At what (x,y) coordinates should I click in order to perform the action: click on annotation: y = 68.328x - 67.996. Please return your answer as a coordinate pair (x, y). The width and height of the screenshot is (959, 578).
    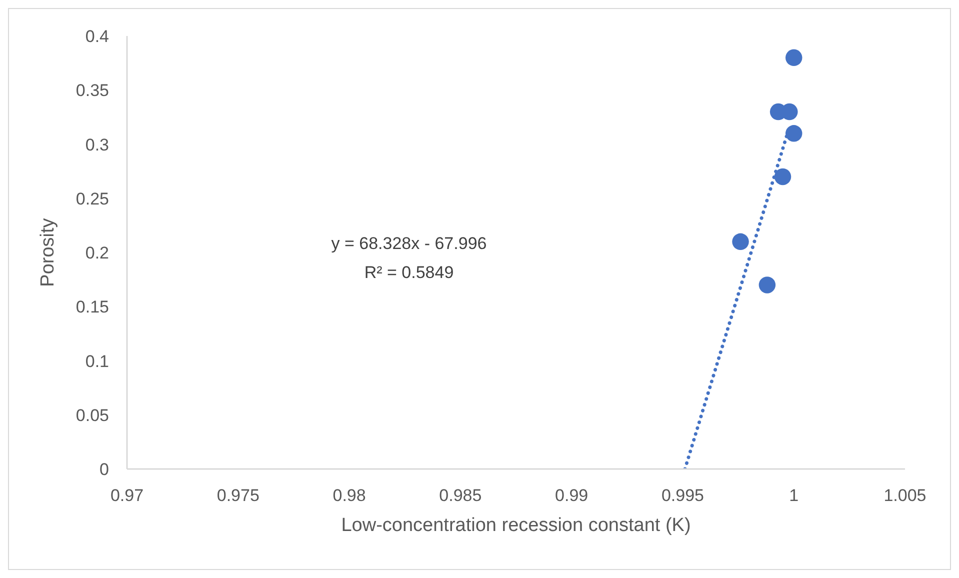
    Looking at the image, I should click on (409, 243).